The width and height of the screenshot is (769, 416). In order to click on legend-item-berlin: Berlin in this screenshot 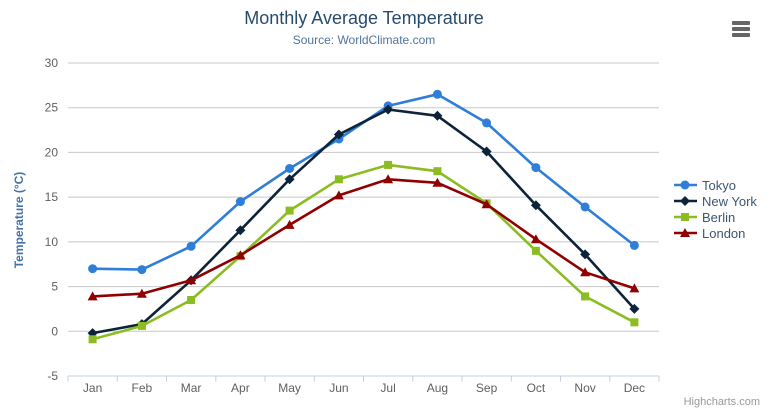, I will do `click(715, 217)`.